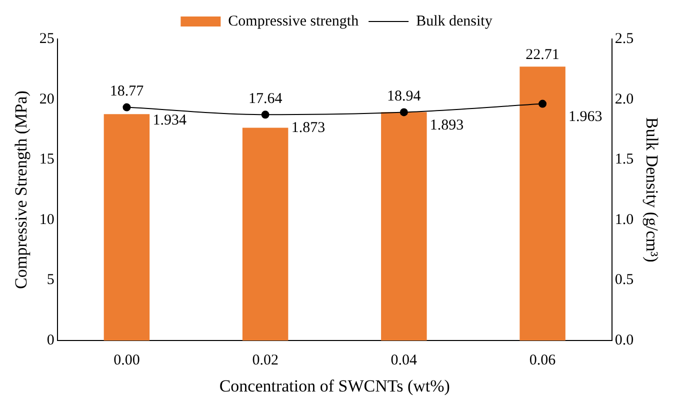 The width and height of the screenshot is (673, 405). I want to click on data-label: 22.71, so click(543, 55).